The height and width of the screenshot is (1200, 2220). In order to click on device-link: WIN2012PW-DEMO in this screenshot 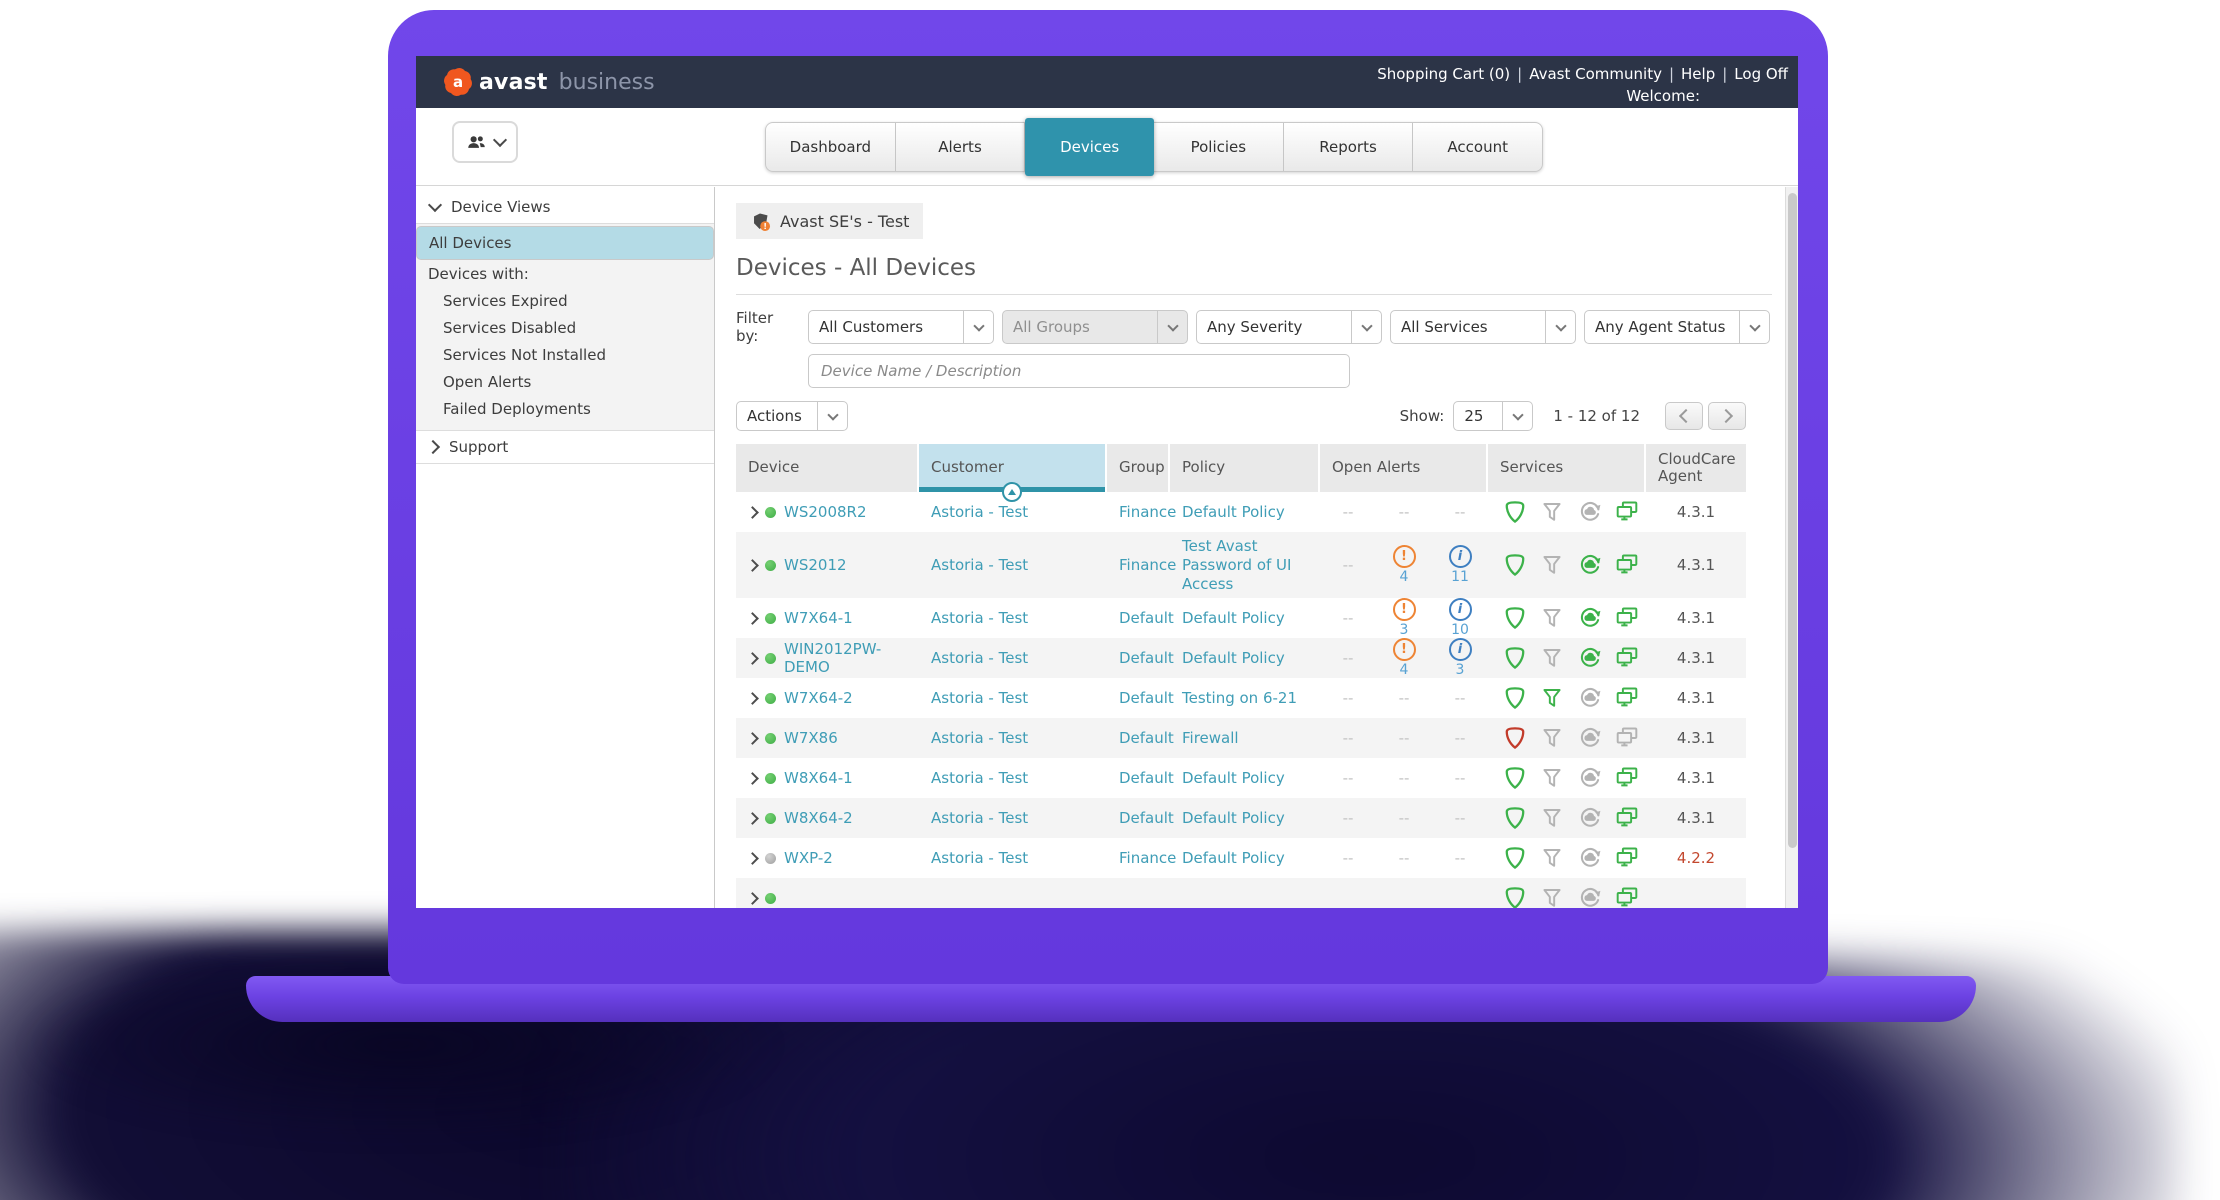, I will do `click(833, 658)`.